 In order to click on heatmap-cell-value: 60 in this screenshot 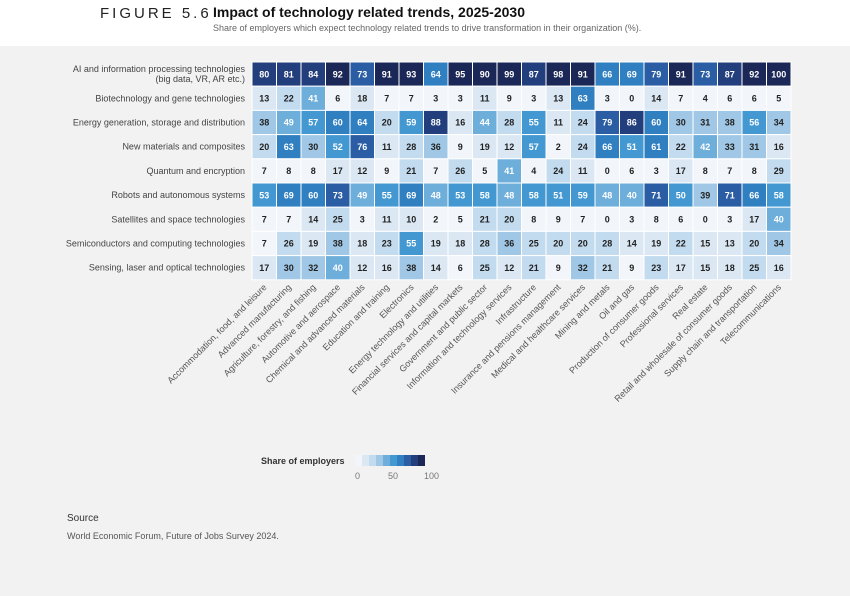, I will do `click(313, 195)`.